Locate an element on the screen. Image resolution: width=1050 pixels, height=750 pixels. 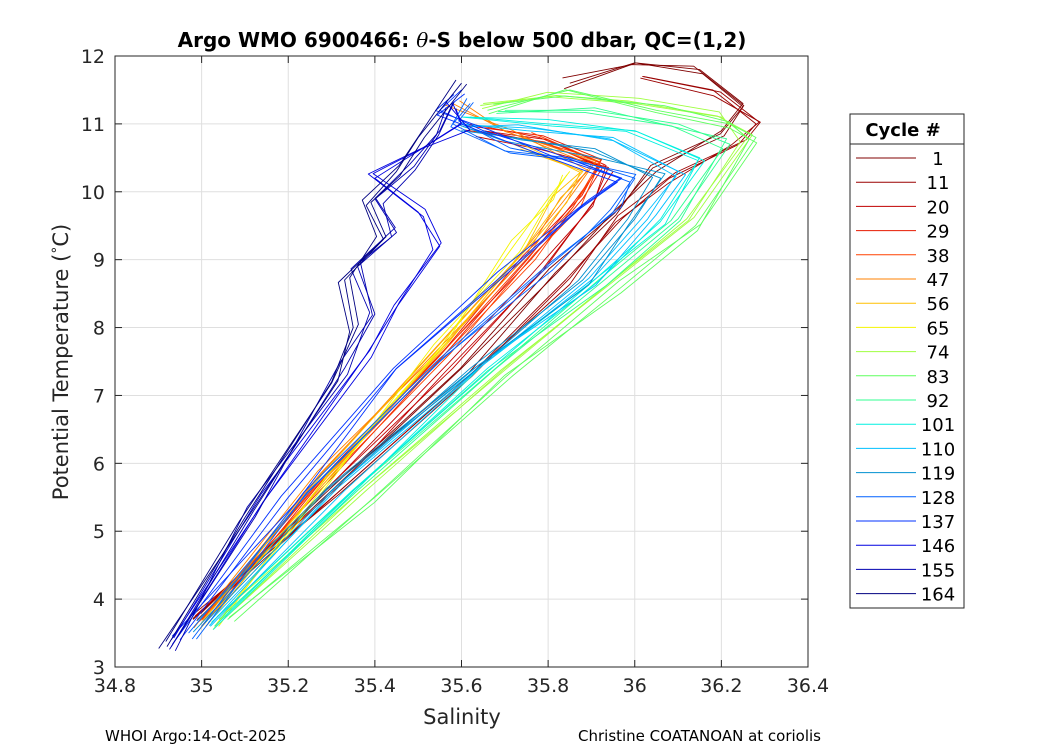
legend-box is located at coordinates (907, 361).